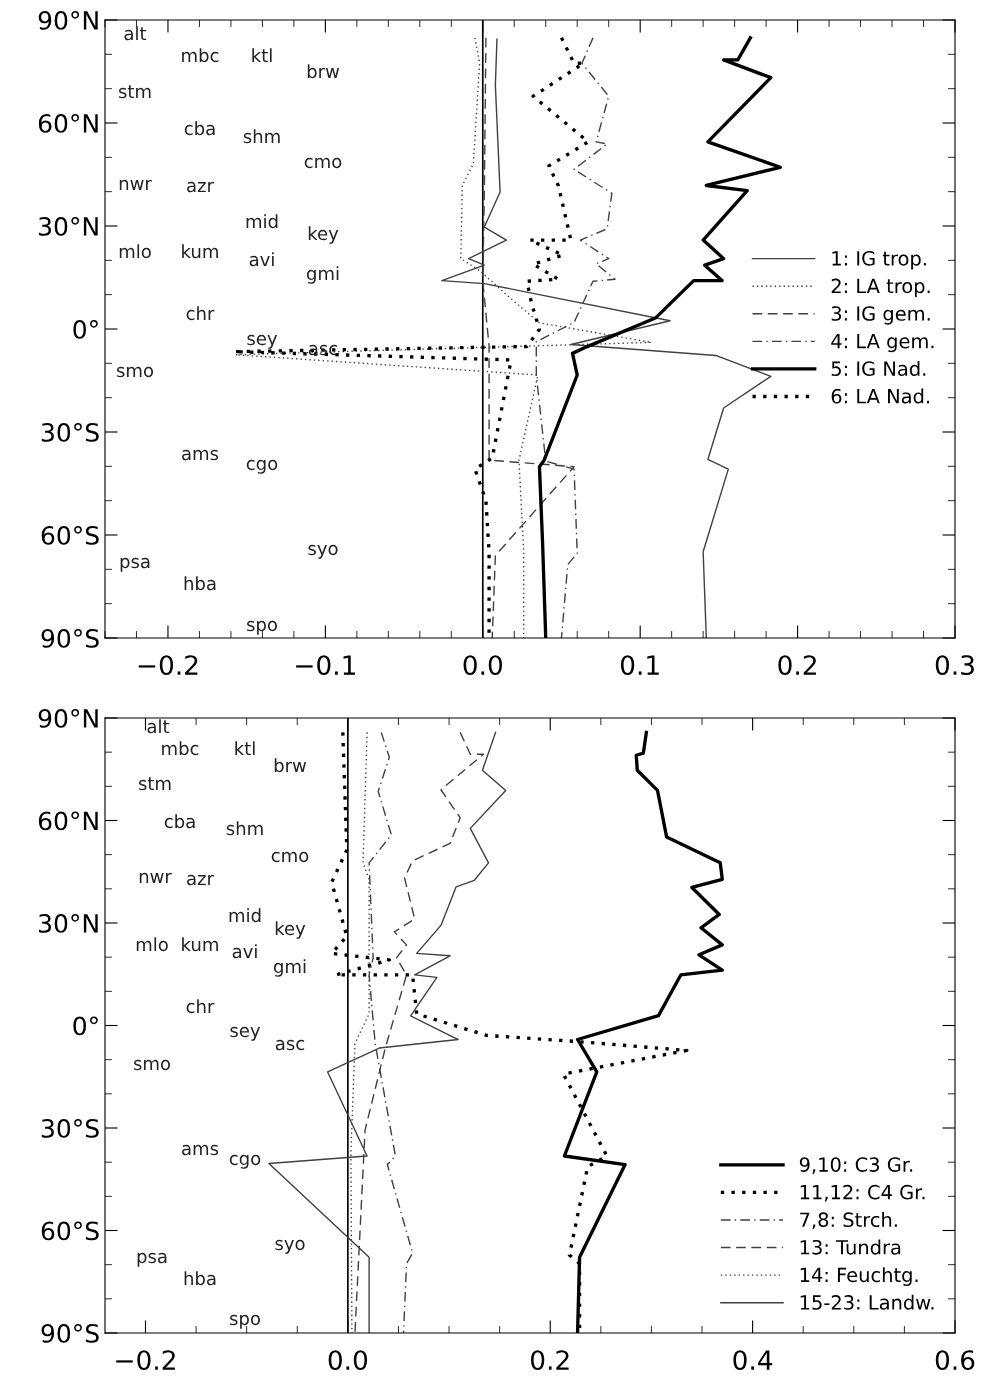  I want to click on legend-label: 5: IG Nad., so click(878, 368).